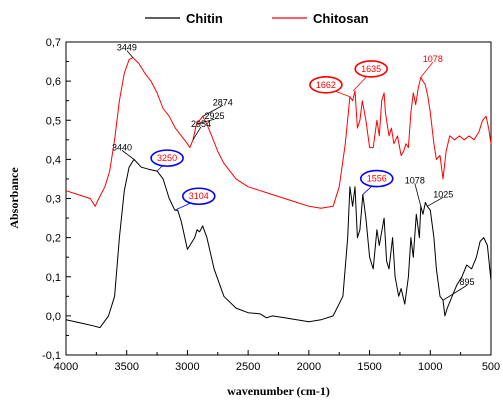 The height and width of the screenshot is (403, 503). I want to click on peak-label: 1662, so click(326, 85).